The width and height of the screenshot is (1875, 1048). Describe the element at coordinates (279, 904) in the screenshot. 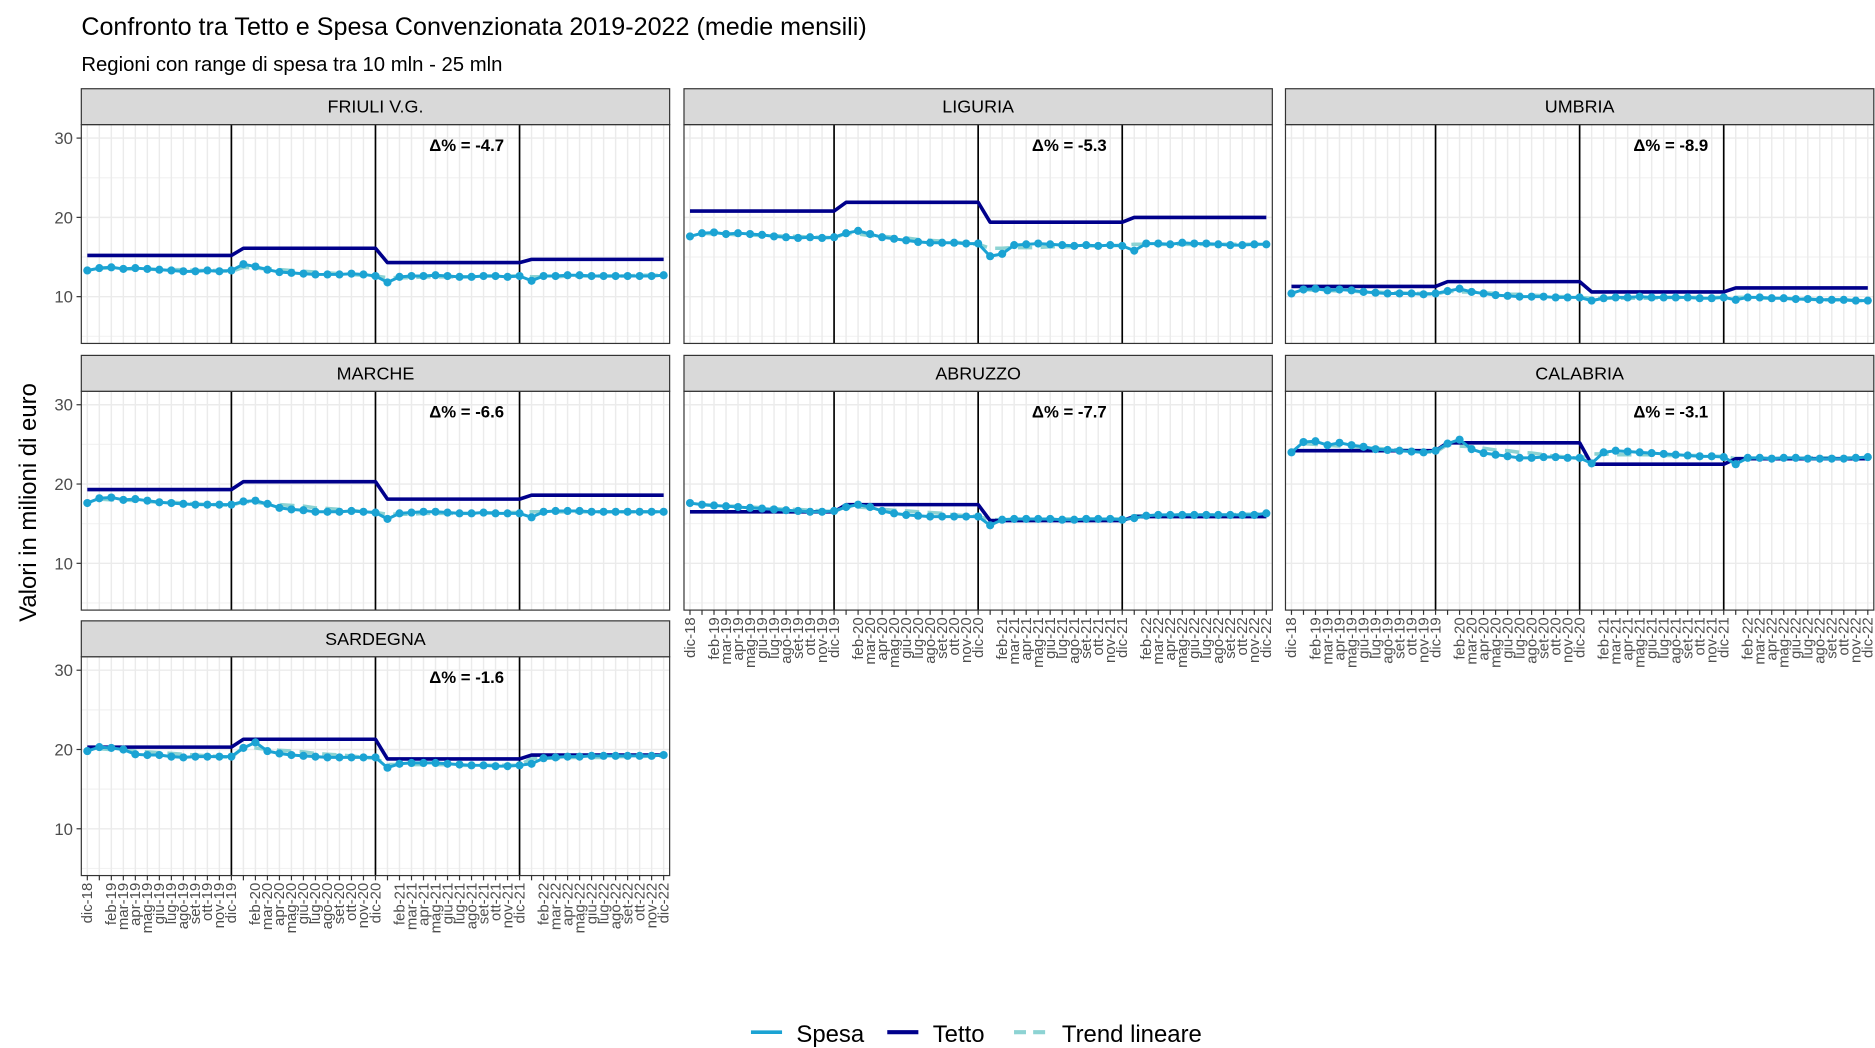

I see `x-tick-label: apr-20` at that location.